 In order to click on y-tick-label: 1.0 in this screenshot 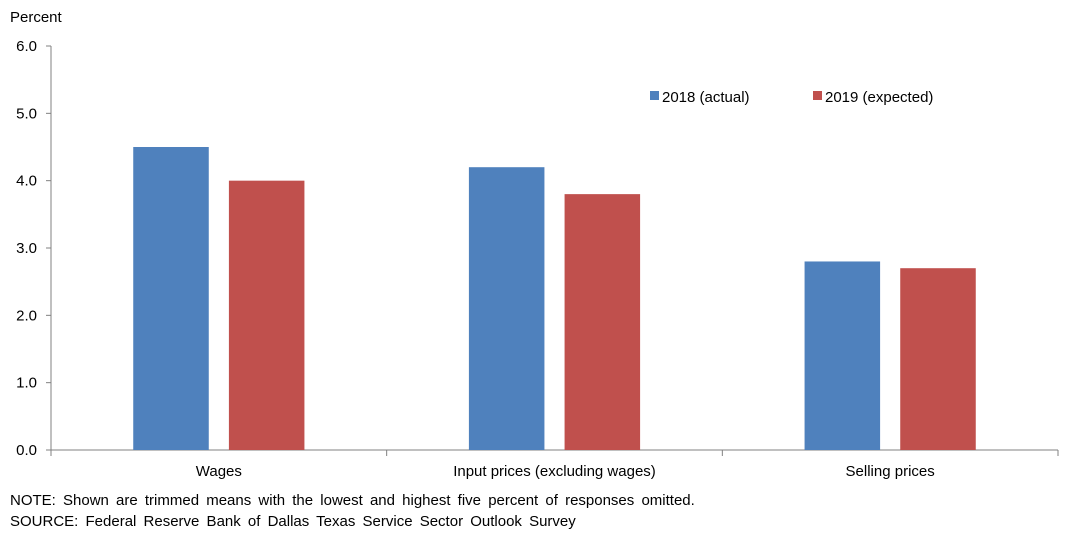, I will do `click(26, 383)`.